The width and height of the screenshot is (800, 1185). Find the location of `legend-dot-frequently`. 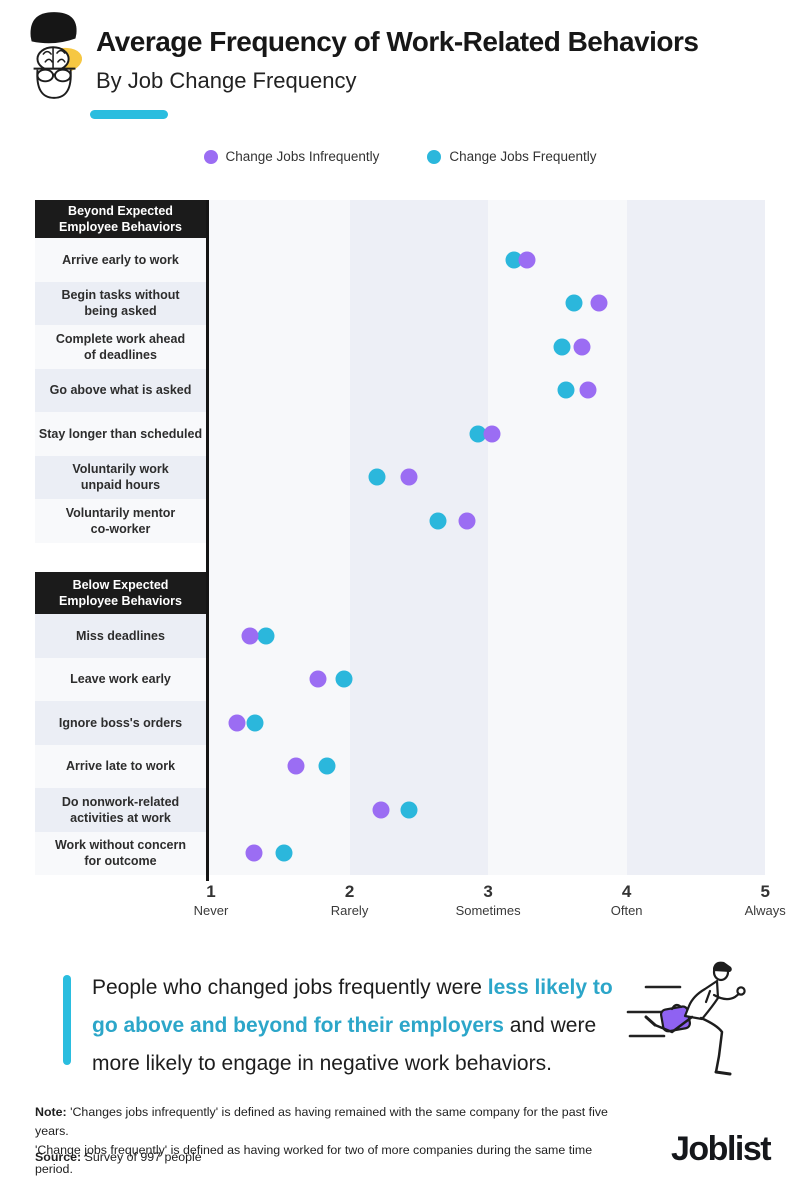

legend-dot-frequently is located at coordinates (434, 156).